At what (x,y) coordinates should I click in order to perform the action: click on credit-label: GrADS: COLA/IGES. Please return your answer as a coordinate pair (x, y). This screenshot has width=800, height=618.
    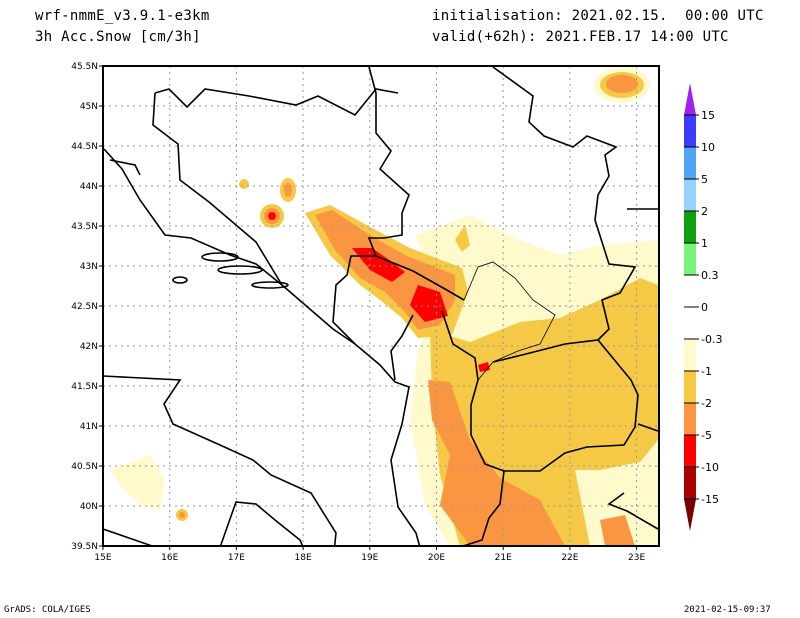
    Looking at the image, I should click on (47, 610).